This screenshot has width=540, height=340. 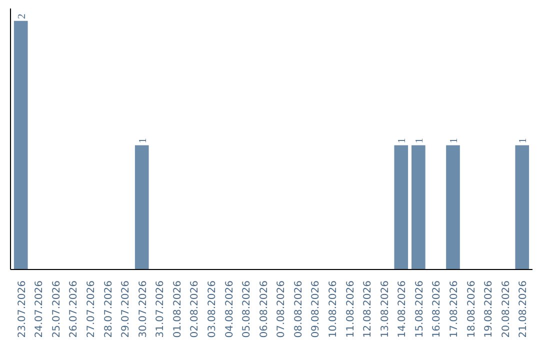 I want to click on x-tick-label: 26.07.2026, so click(x=74, y=309).